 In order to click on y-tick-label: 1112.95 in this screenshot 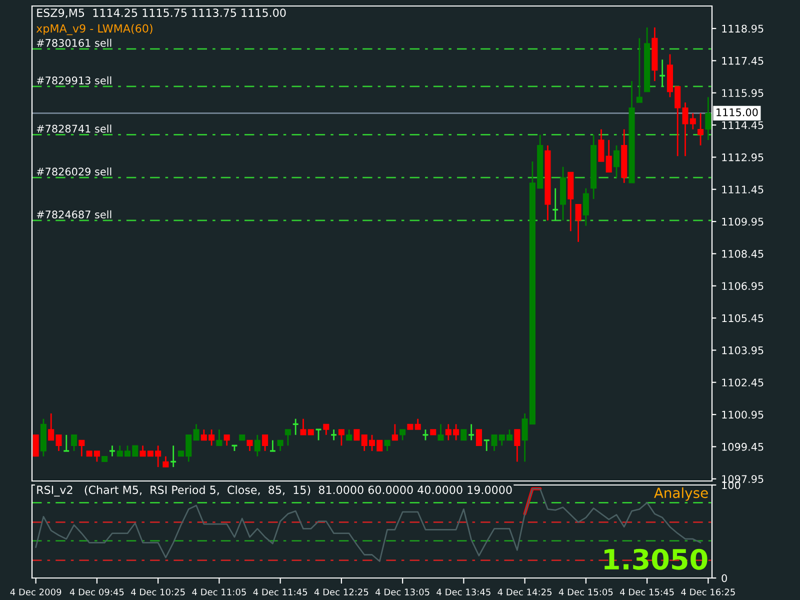, I will do `click(743, 157)`.